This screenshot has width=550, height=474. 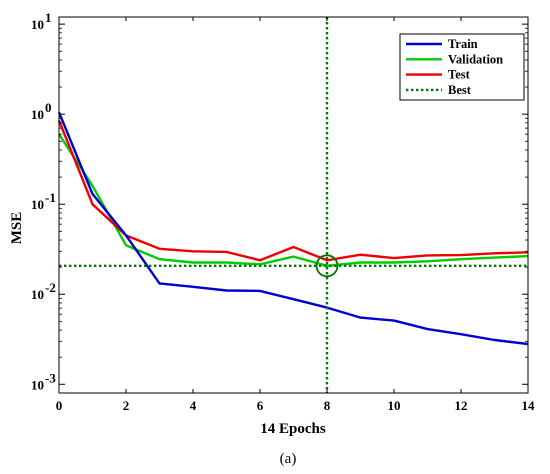 What do you see at coordinates (293, 429) in the screenshot?
I see `x-axis-label: 14 Epochs` at bounding box center [293, 429].